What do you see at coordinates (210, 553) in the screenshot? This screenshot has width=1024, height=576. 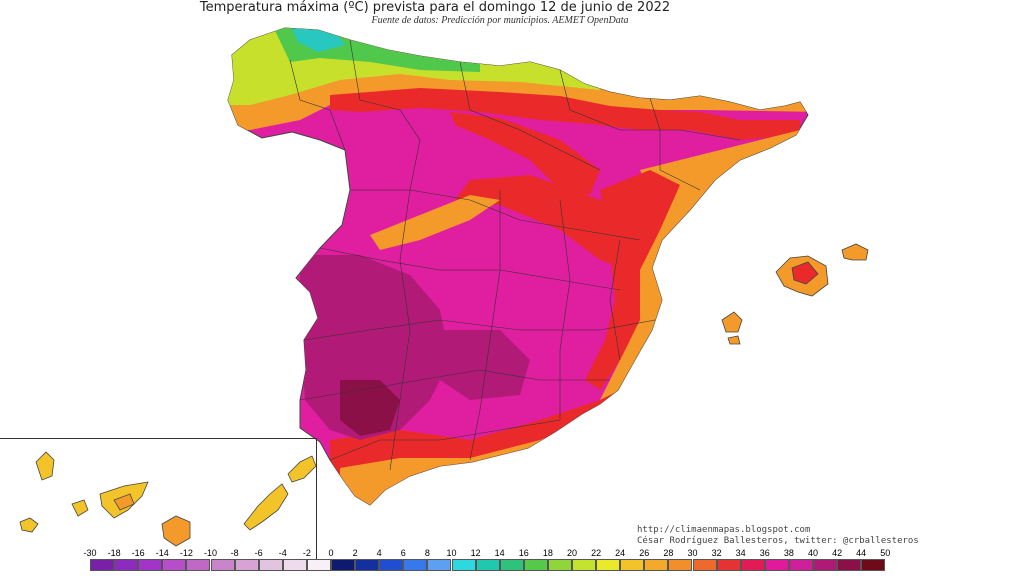 I see `legend-tick-label: -10` at bounding box center [210, 553].